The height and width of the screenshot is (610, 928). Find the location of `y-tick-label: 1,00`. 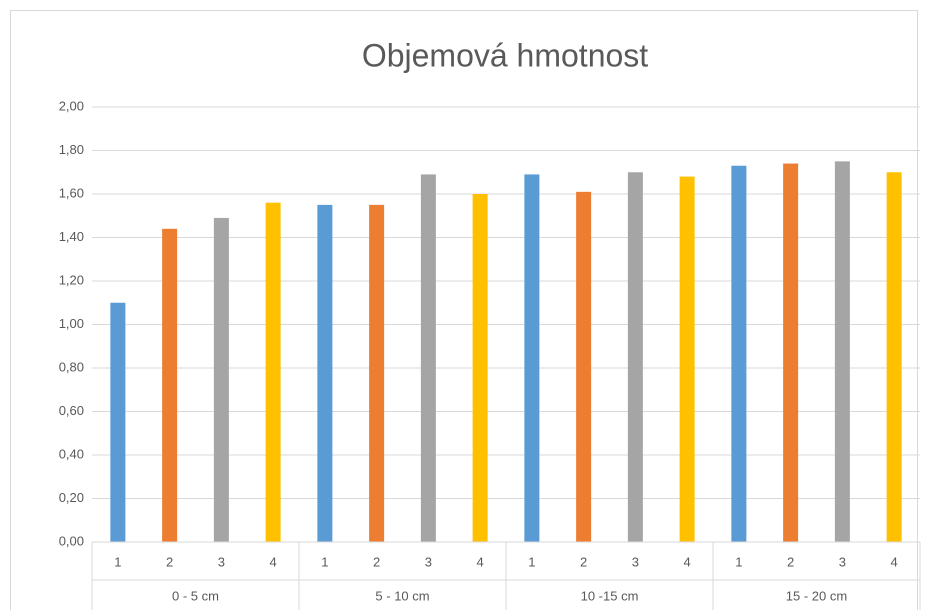

y-tick-label: 1,00 is located at coordinates (71, 323).